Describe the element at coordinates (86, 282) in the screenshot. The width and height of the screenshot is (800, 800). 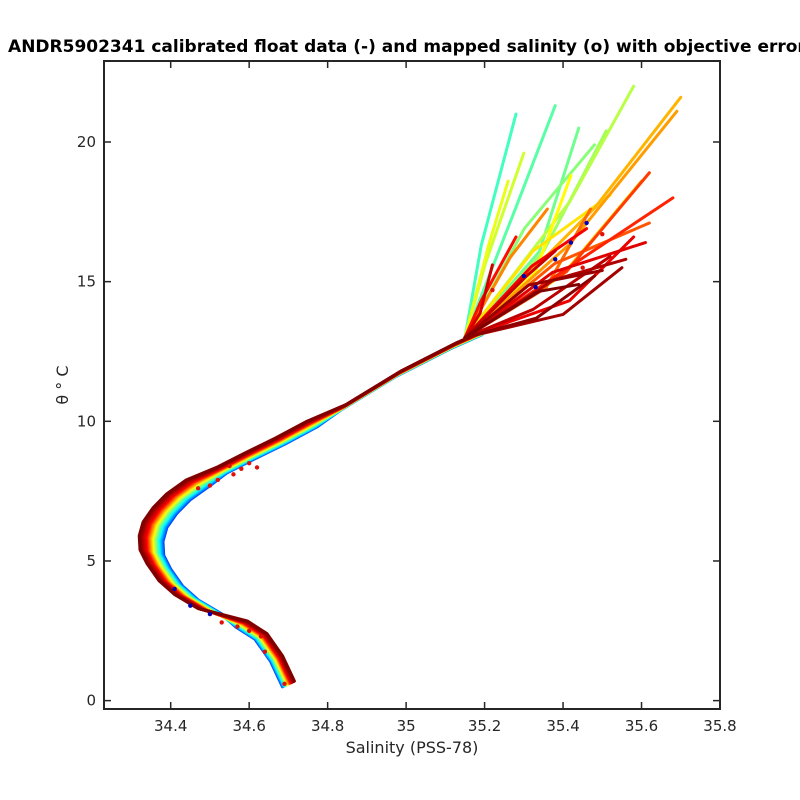
I see `y-tick-label: 15` at that location.